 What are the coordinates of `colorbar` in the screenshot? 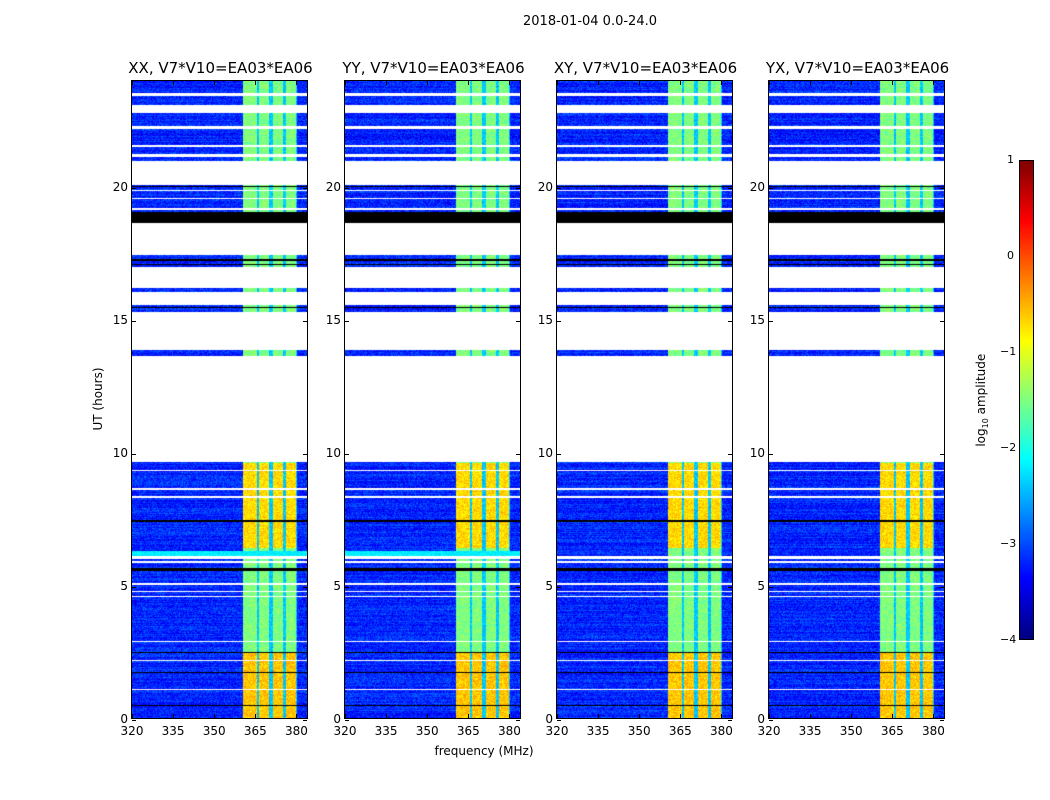 It's located at (1026, 400).